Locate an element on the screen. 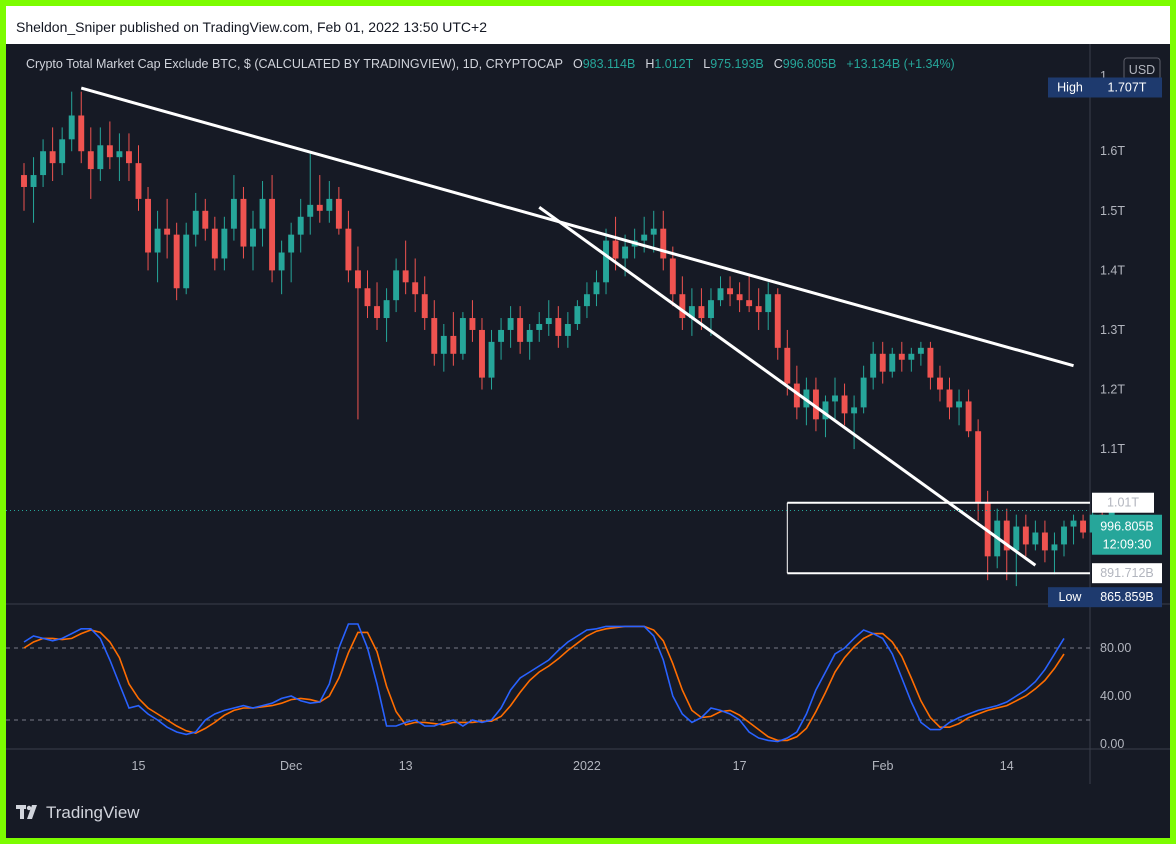  low-value: 975.193B is located at coordinates (737, 64).